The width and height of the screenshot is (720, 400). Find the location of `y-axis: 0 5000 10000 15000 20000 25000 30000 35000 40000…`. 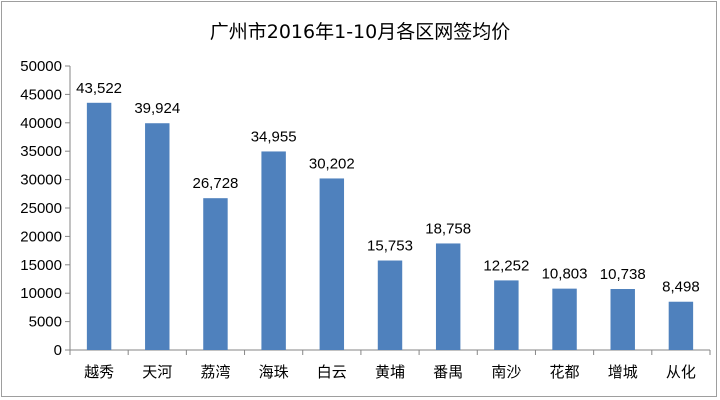

y-axis: 0 5000 10000 15000 20000 25000 30000 35000 40000… is located at coordinates (45, 208).